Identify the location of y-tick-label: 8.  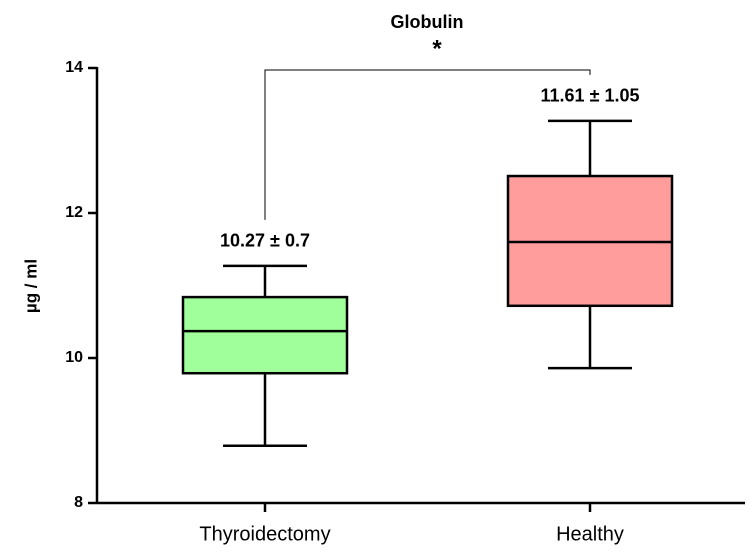
(78, 502).